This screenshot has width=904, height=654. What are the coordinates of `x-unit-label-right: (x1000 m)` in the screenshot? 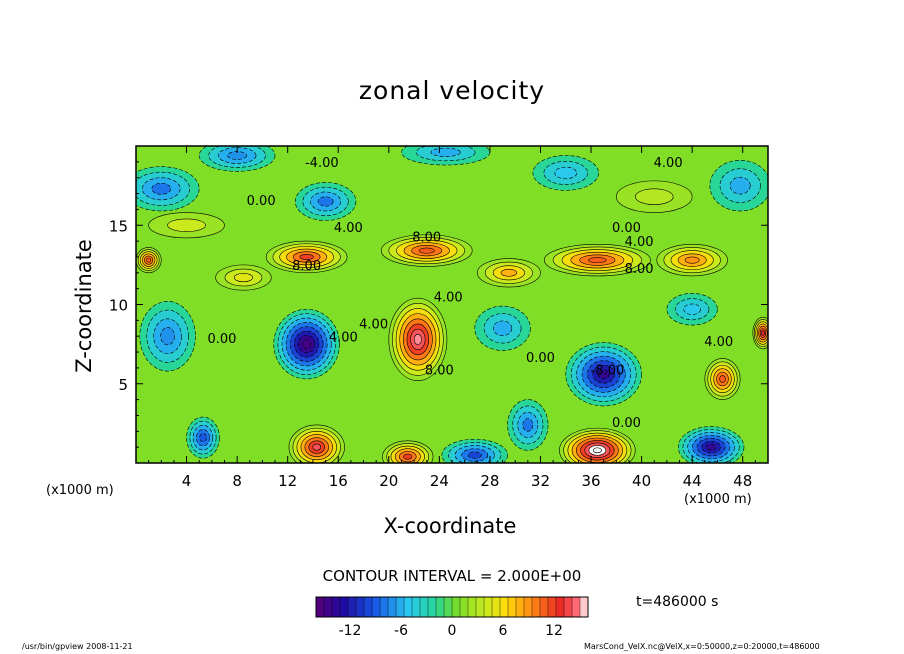 It's located at (718, 499).